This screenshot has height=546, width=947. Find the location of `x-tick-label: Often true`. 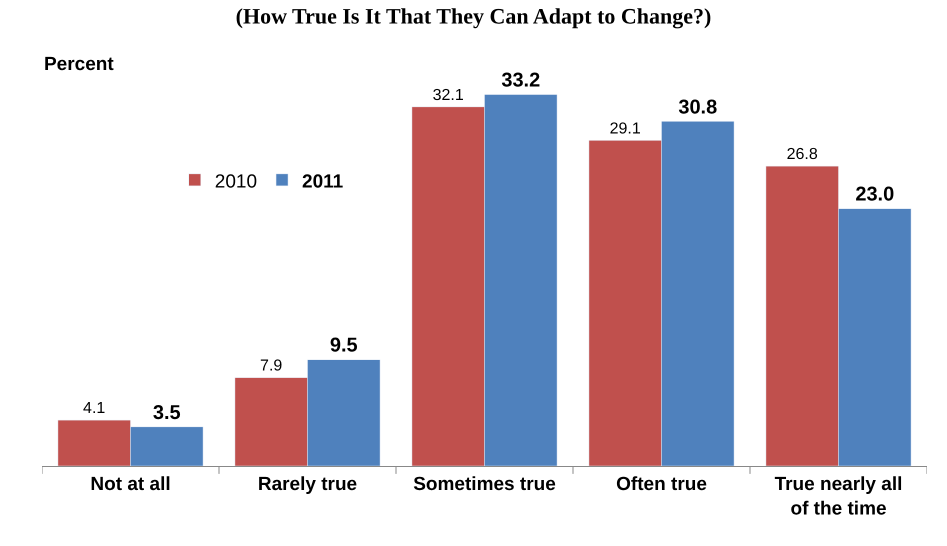

x-tick-label: Often true is located at coordinates (661, 484).